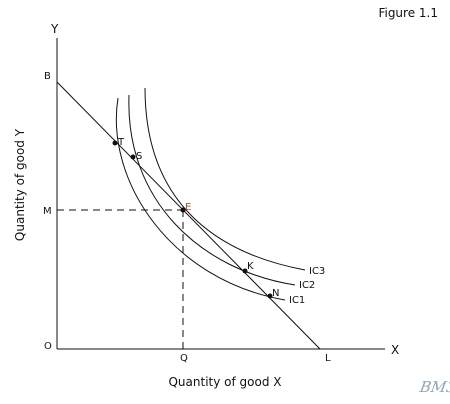  I want to click on l-label: L, so click(328, 358).